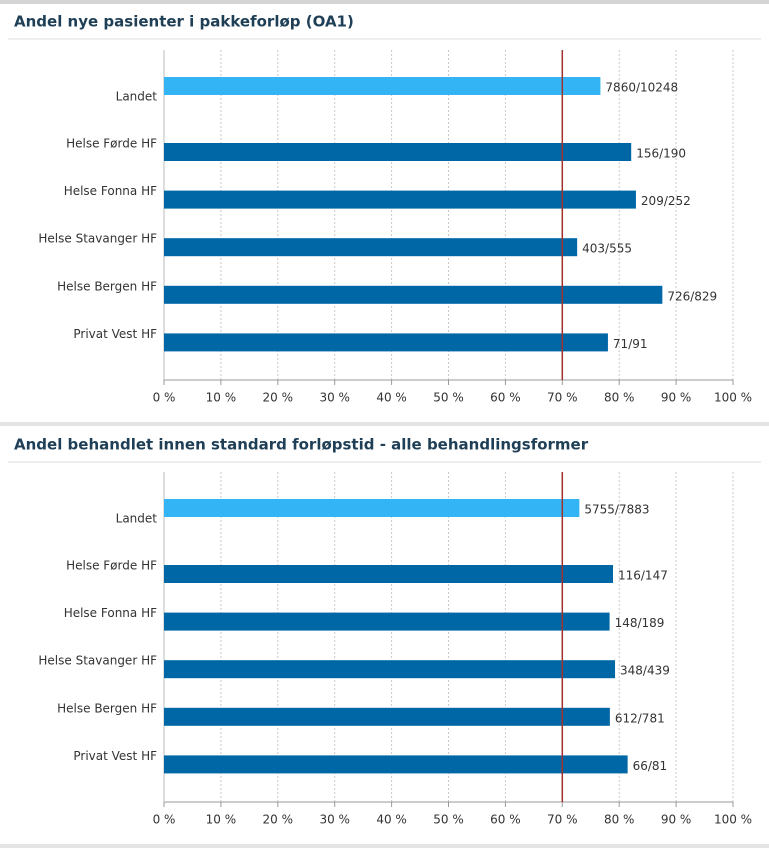 This screenshot has height=848, width=769. Describe the element at coordinates (661, 154) in the screenshot. I see `value-label: 156/190` at that location.